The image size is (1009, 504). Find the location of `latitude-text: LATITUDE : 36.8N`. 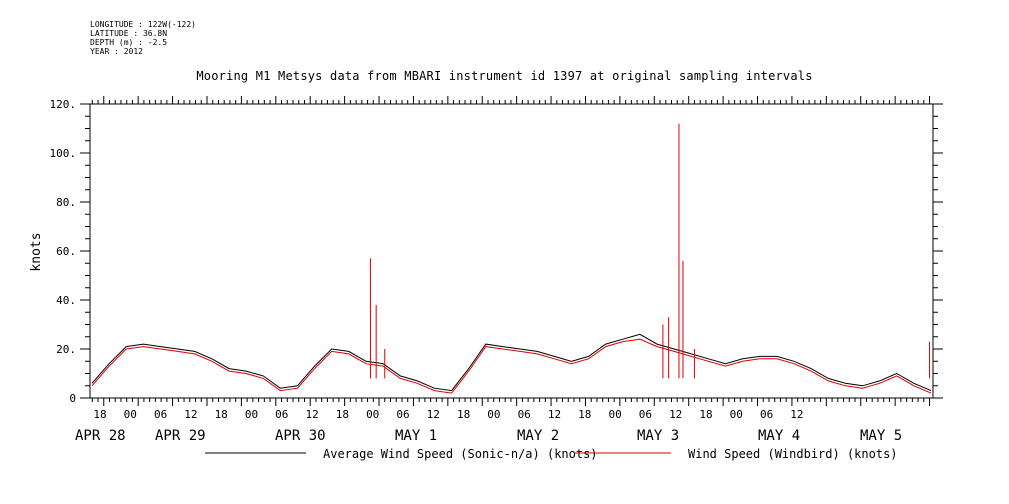

latitude-text: LATITUDE : 36.8N is located at coordinates (129, 33).